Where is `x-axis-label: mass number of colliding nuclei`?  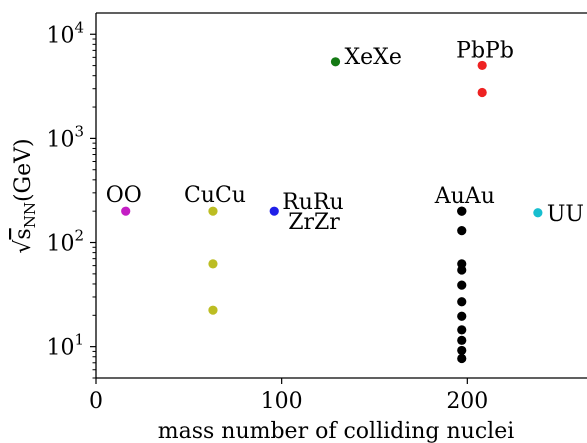 x-axis-label: mass number of colliding nuclei is located at coordinates (336, 431).